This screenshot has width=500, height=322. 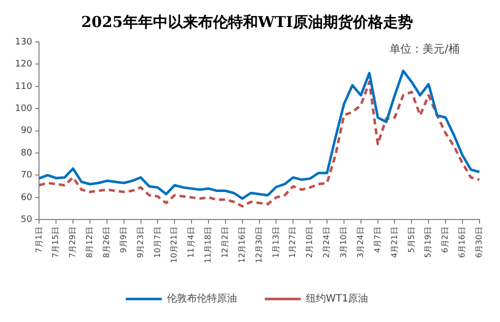 I want to click on x-tick-label: 6月30日, so click(x=479, y=242).